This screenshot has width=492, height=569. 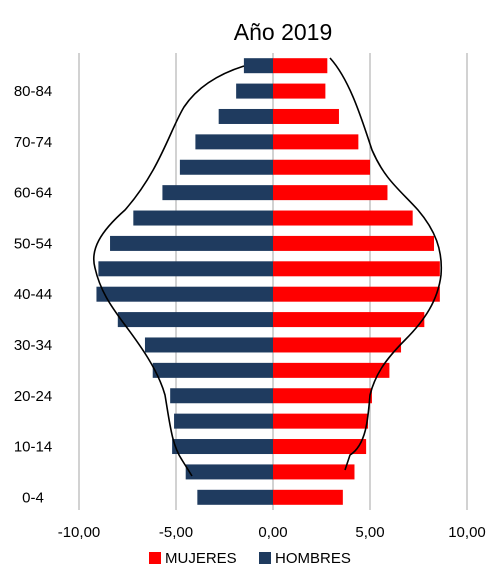 What do you see at coordinates (265, 558) in the screenshot?
I see `legend-swatch-hombres` at bounding box center [265, 558].